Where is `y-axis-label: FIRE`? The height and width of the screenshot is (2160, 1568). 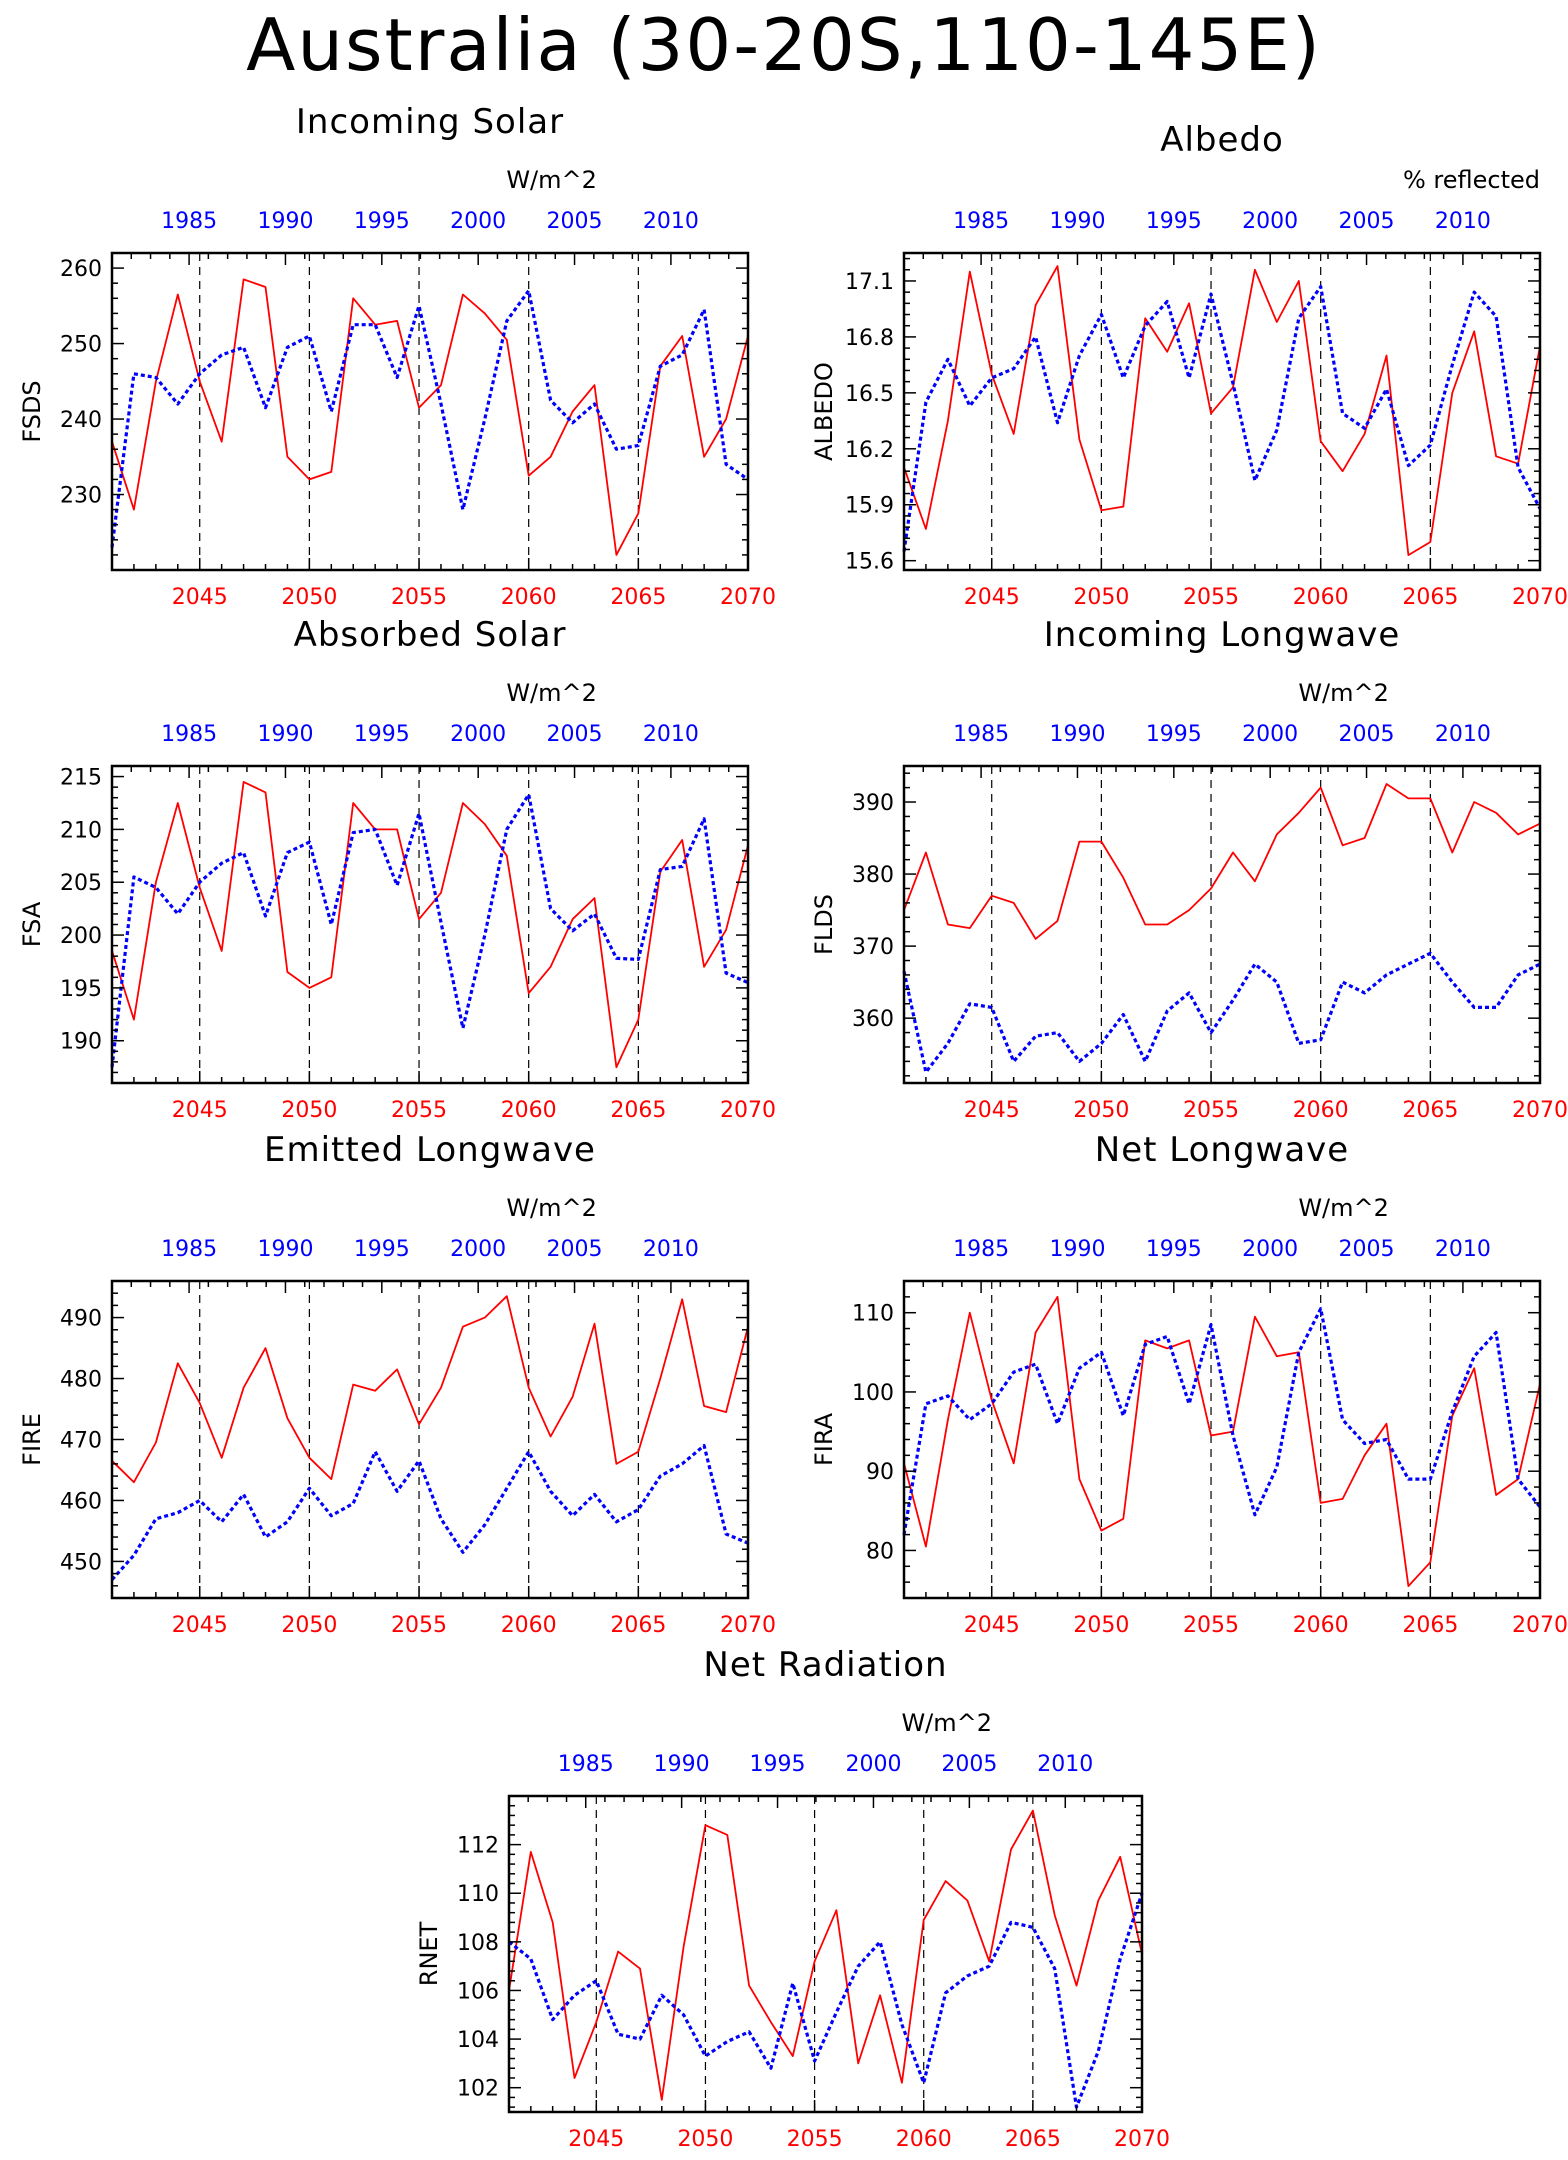
y-axis-label: FIRE is located at coordinates (32, 1439).